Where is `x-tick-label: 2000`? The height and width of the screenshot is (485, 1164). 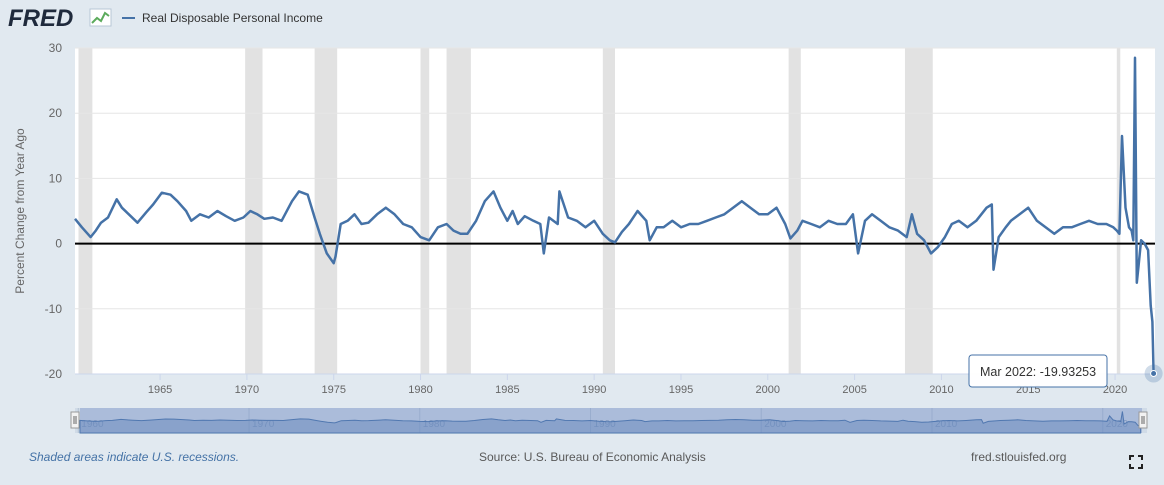 x-tick-label: 2000 is located at coordinates (768, 390).